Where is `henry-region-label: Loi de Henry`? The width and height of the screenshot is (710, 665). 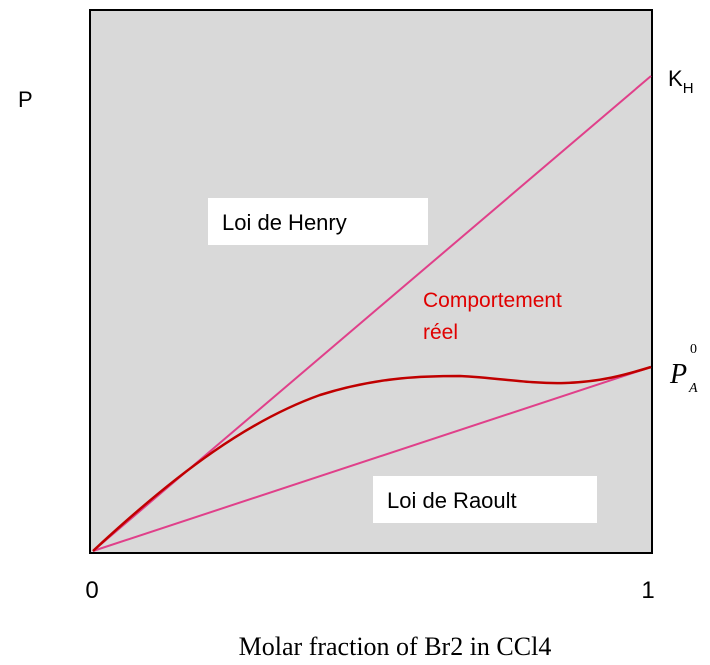 henry-region-label: Loi de Henry is located at coordinates (284, 222).